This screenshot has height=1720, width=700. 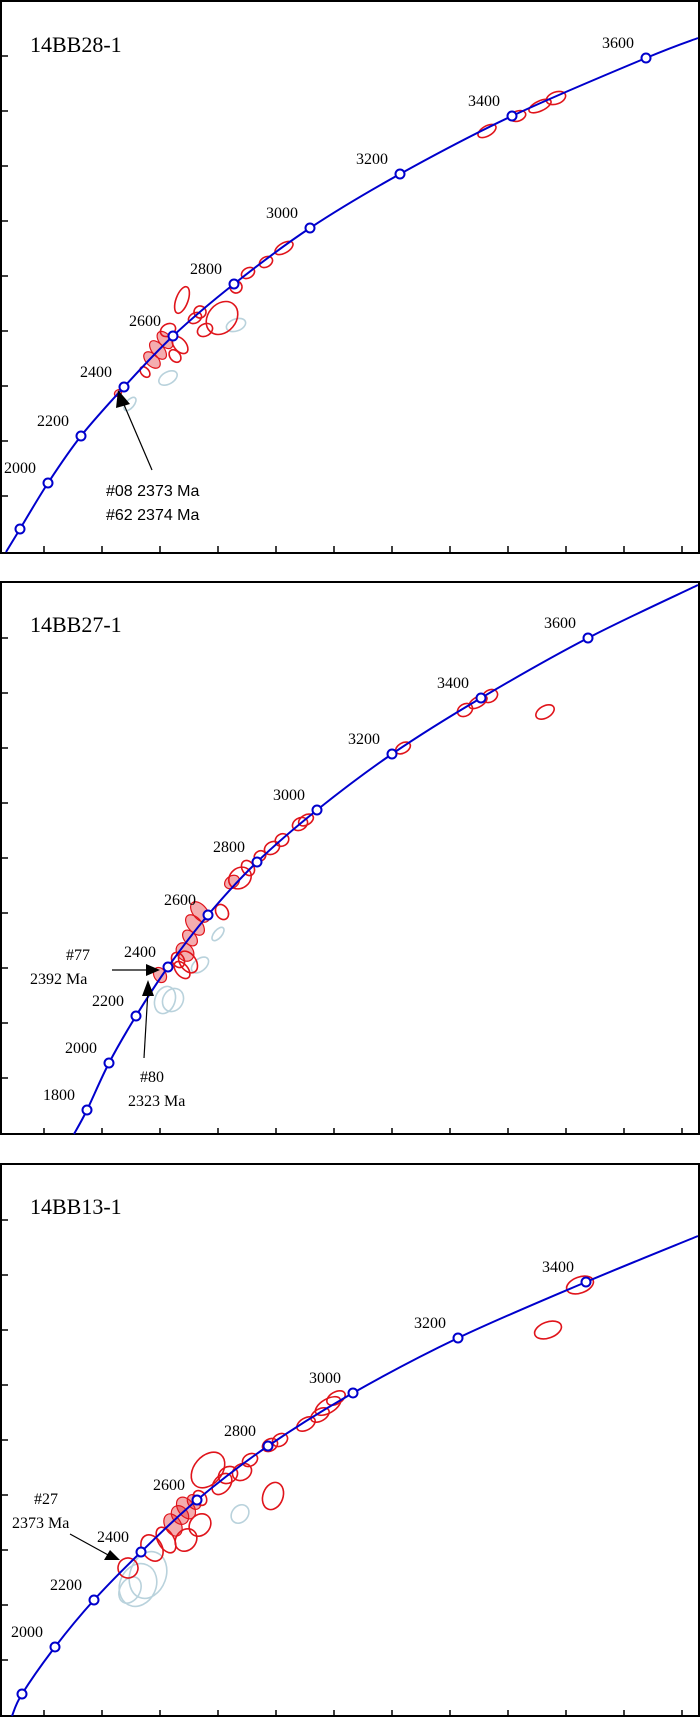 I want to click on age-label: 1800, so click(x=59, y=1095).